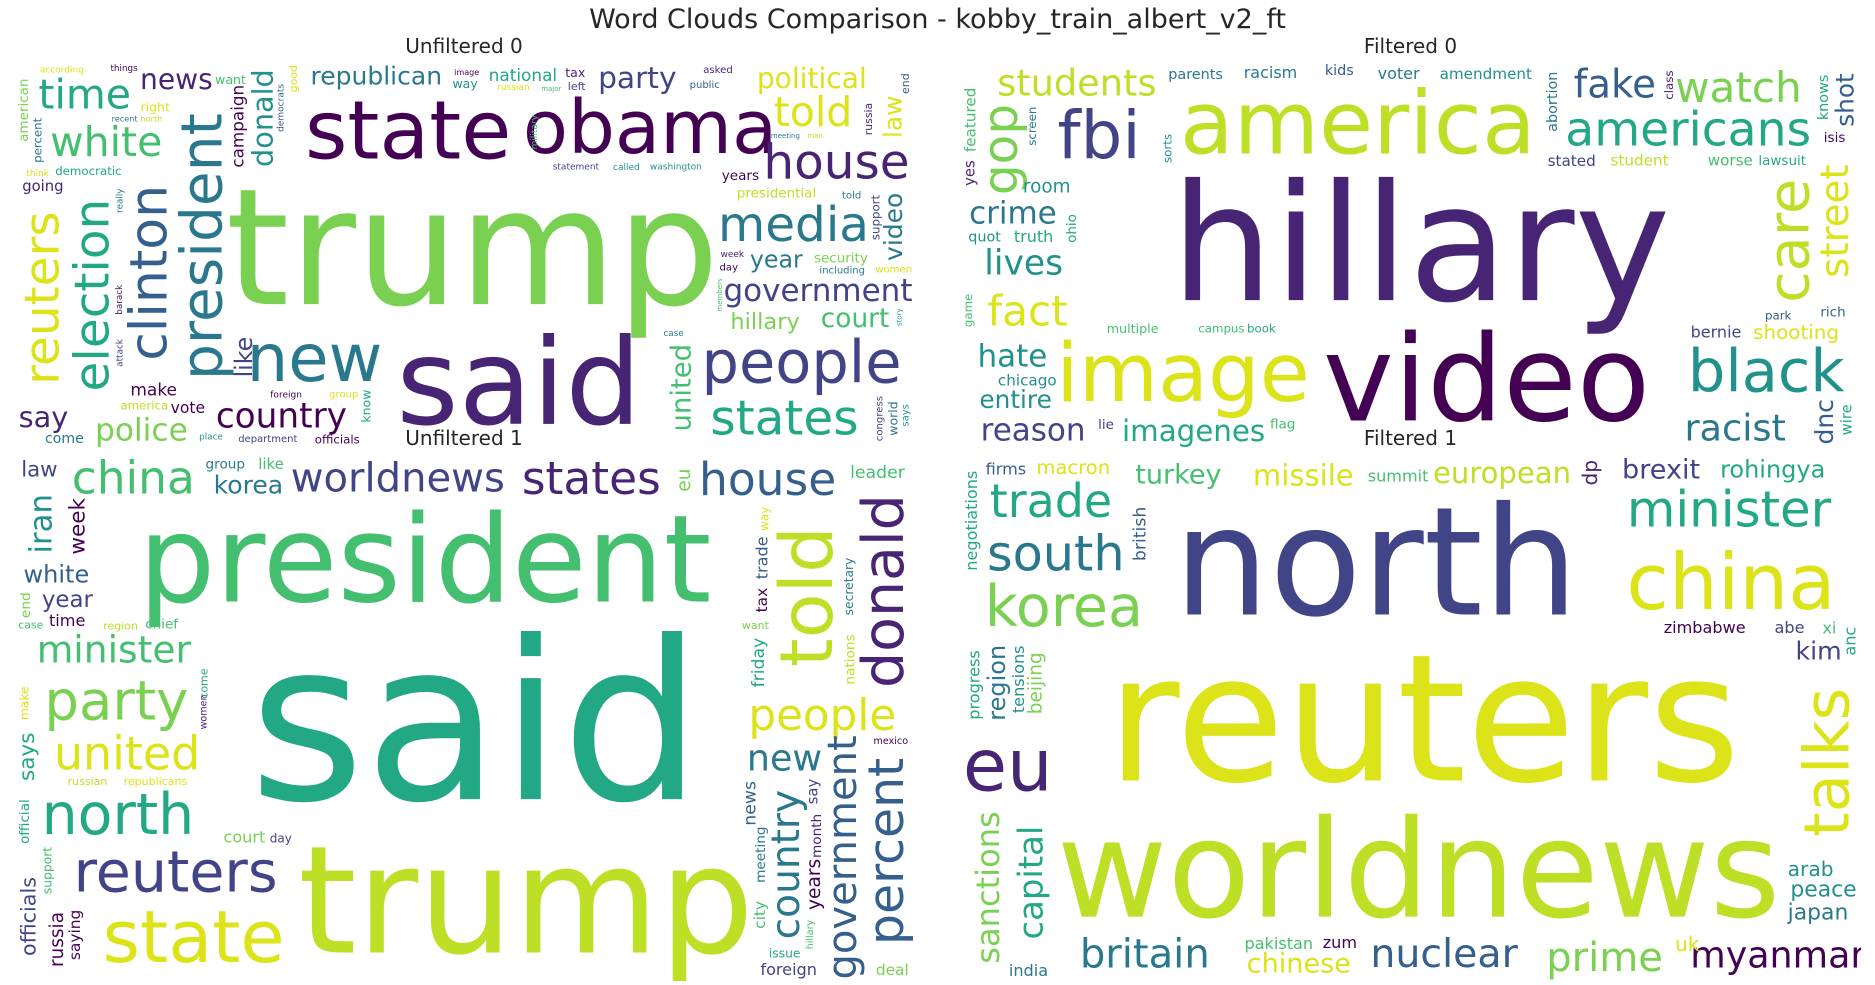 This screenshot has height=985, width=1875. I want to click on word-voter: voter, so click(1399, 73).